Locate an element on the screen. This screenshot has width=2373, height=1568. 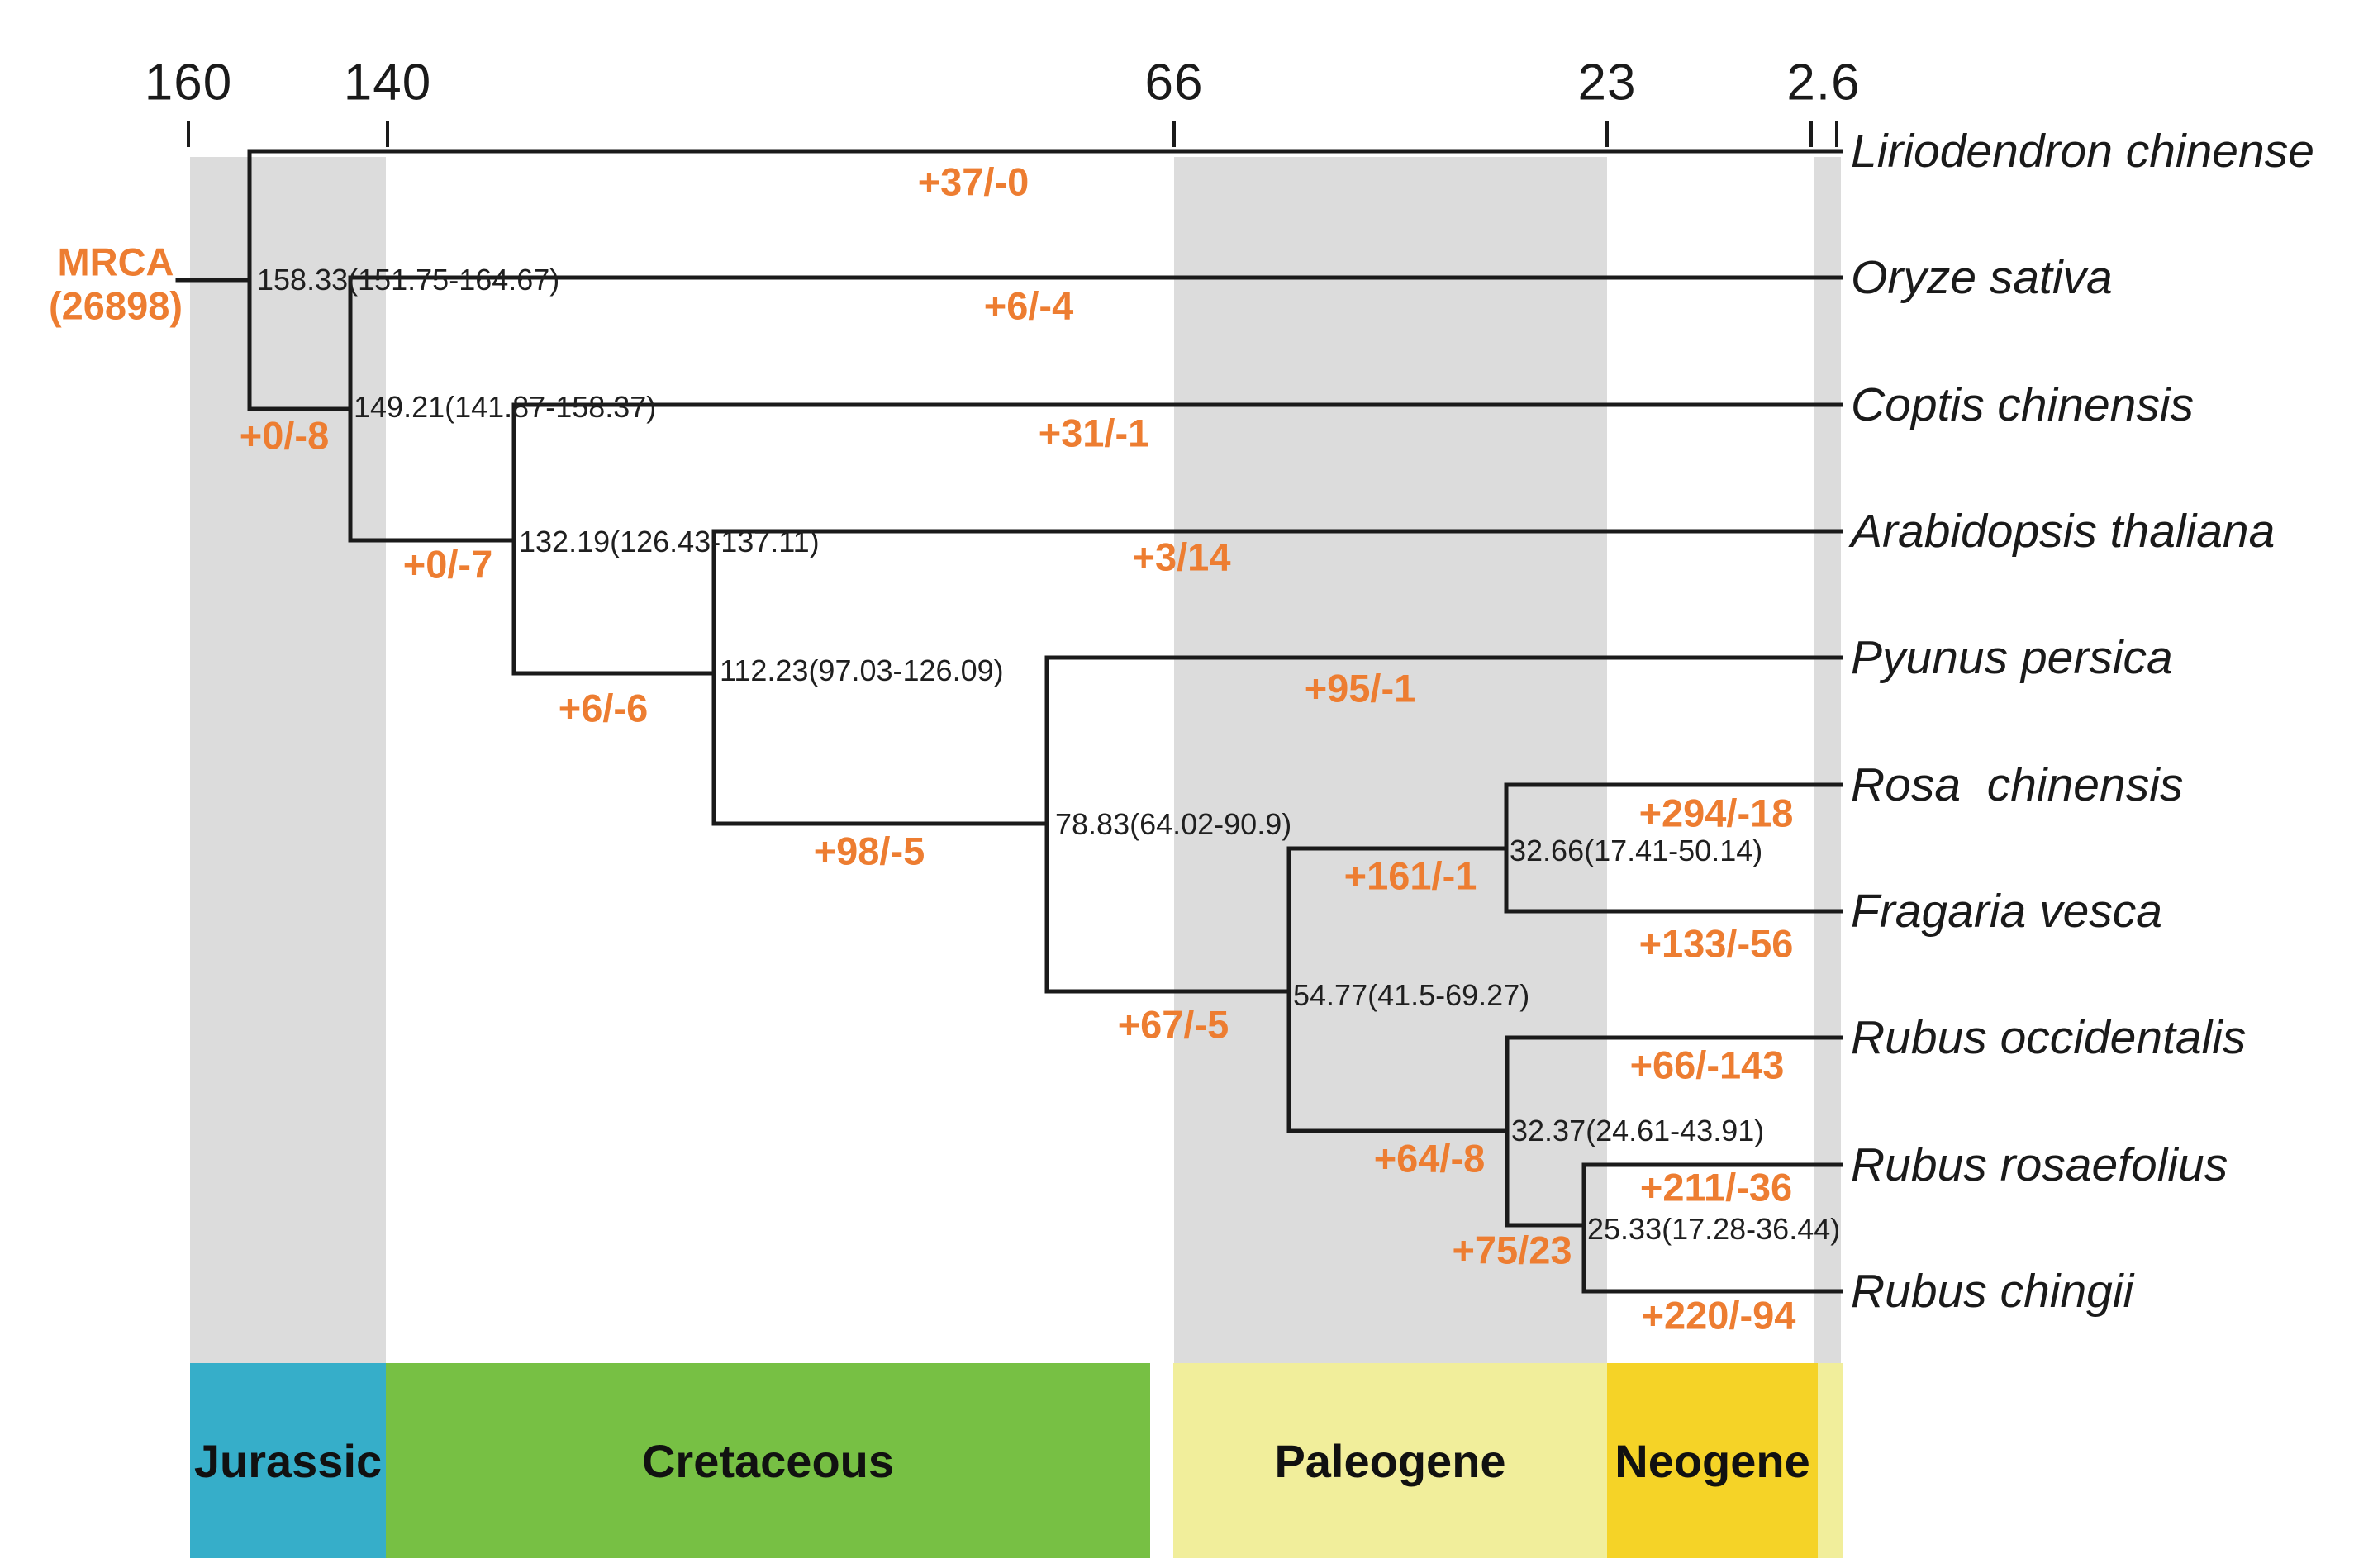
gainloss-node-54: +67/-5 is located at coordinates (1173, 1024).